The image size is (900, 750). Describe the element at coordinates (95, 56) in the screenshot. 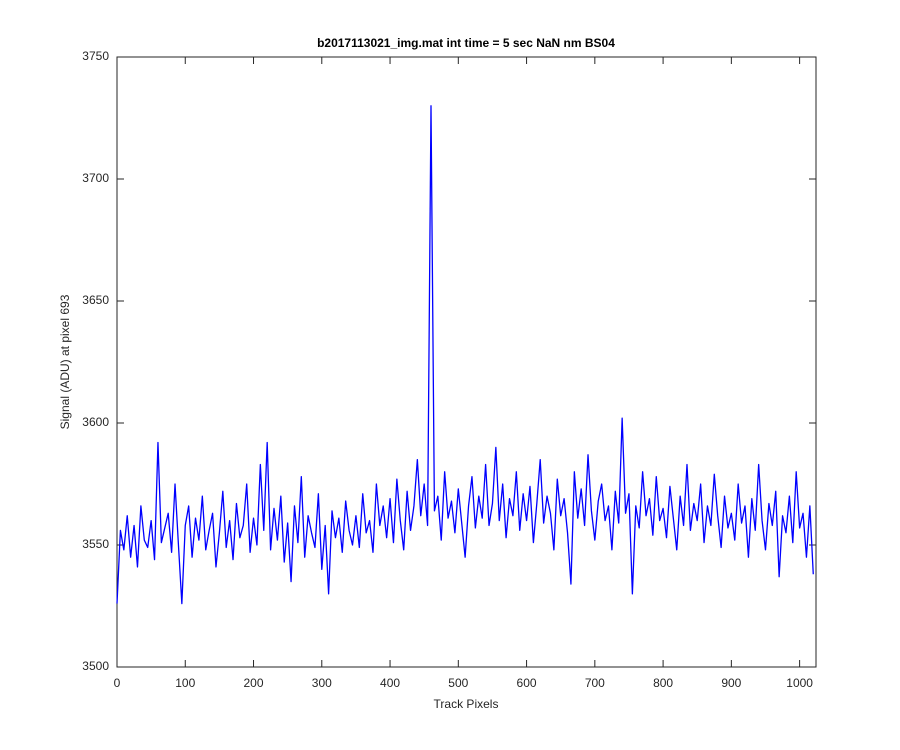

I see `y-tick-label: 3750` at that location.